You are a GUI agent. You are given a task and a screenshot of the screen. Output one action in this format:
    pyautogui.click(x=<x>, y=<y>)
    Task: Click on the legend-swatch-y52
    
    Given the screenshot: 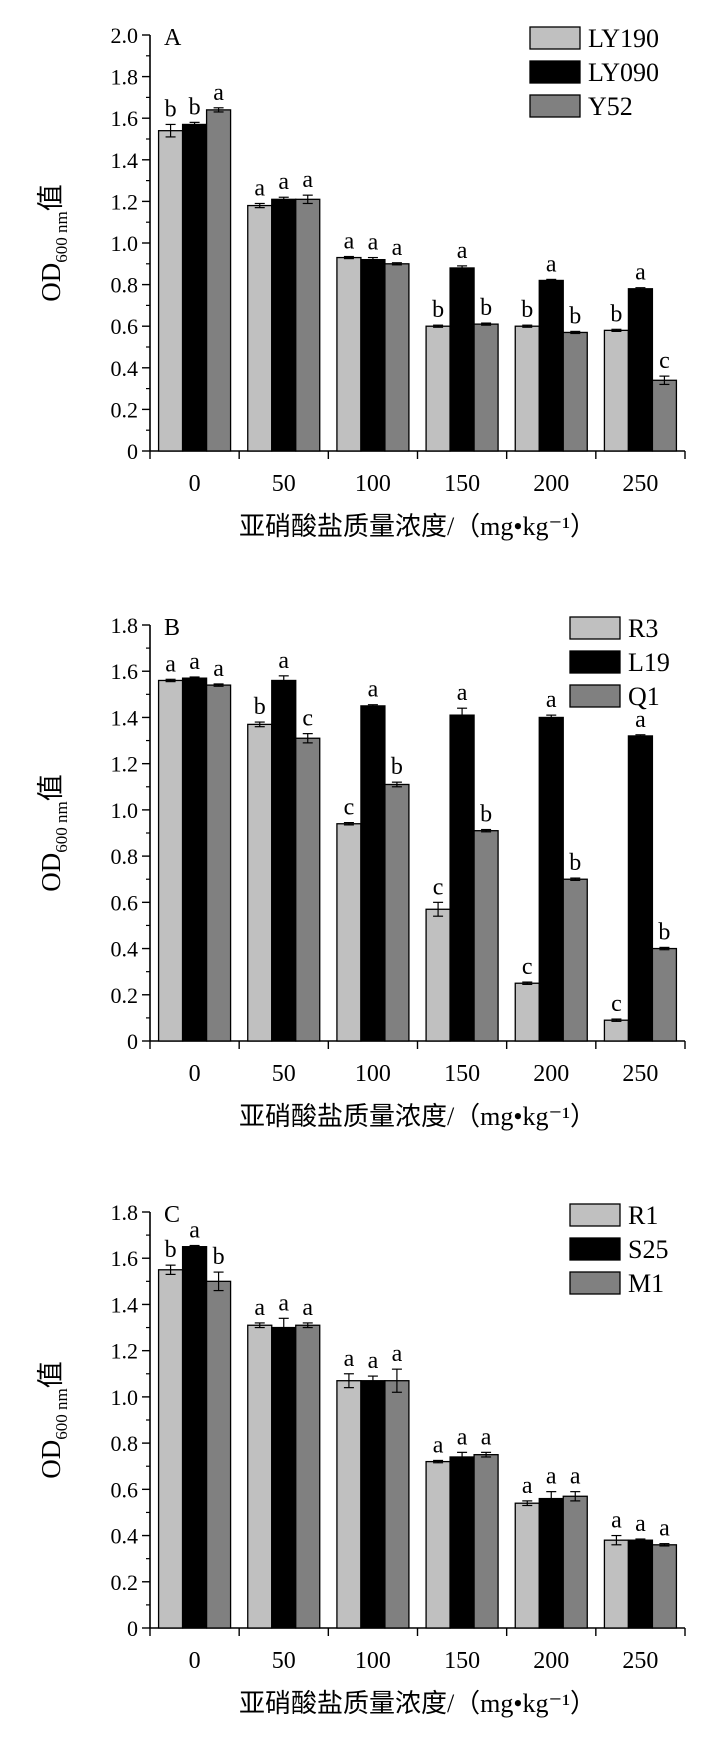 What is the action you would take?
    pyautogui.click(x=555, y=106)
    